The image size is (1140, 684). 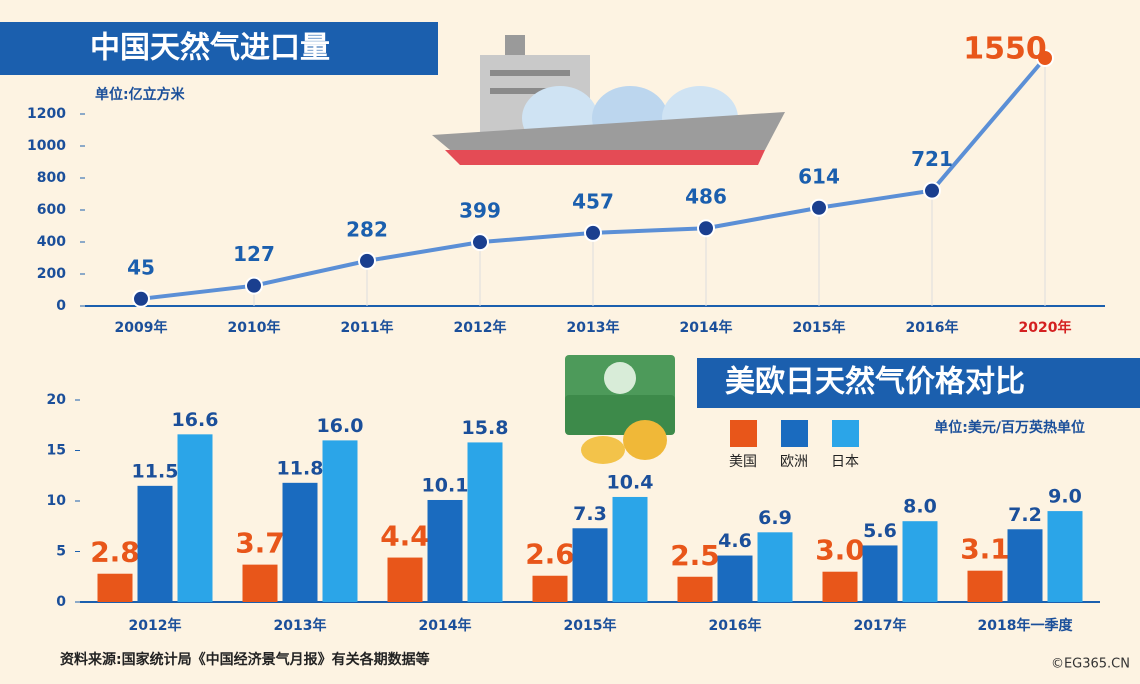 I want to click on y-tick-label: 1000, so click(x=46, y=146).